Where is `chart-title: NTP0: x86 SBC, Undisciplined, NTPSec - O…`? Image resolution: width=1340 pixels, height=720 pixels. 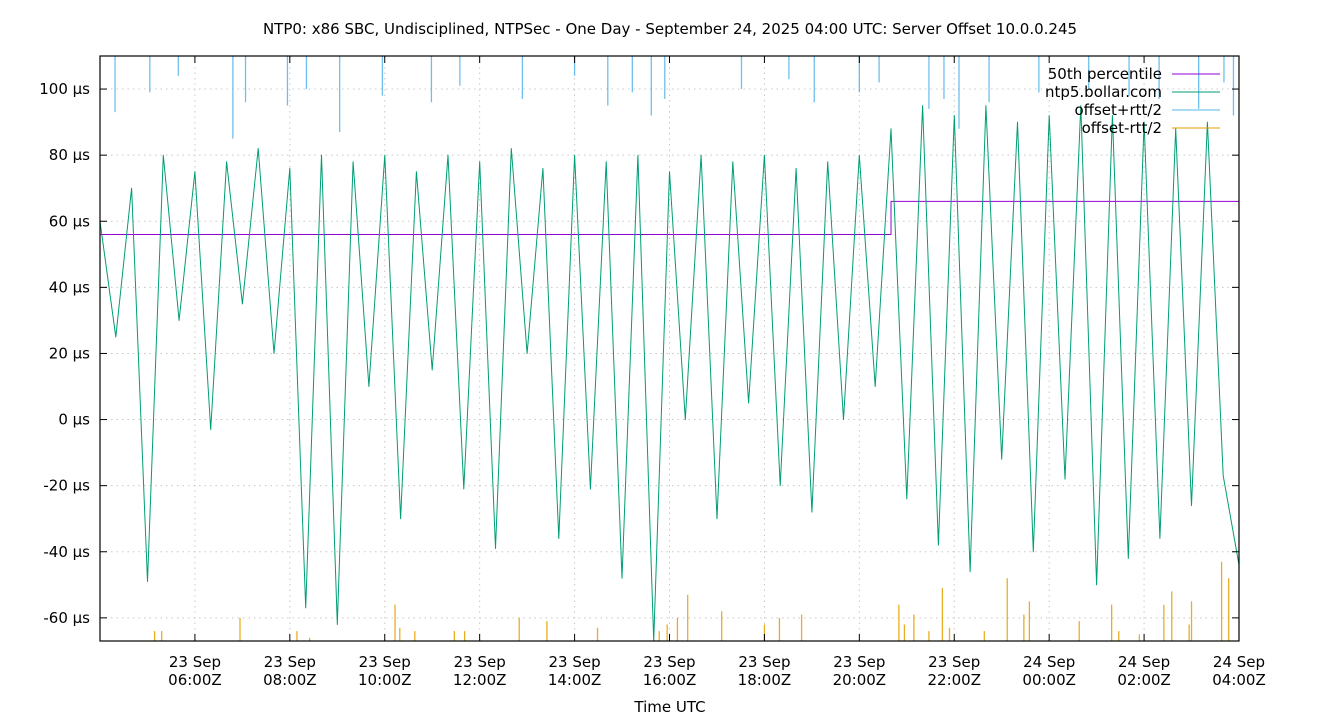 chart-title: NTP0: x86 SBC, Undisciplined, NTPSec - O… is located at coordinates (670, 29).